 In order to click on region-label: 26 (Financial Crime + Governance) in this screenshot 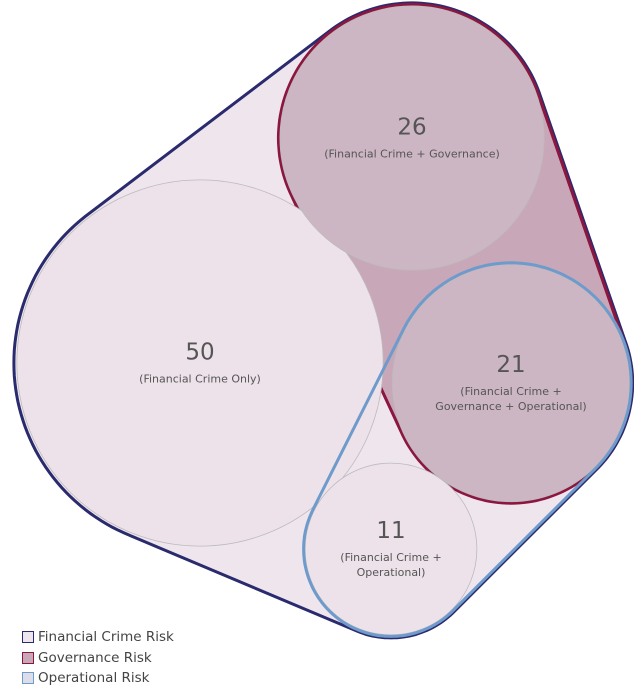, I will do `click(412, 138)`.